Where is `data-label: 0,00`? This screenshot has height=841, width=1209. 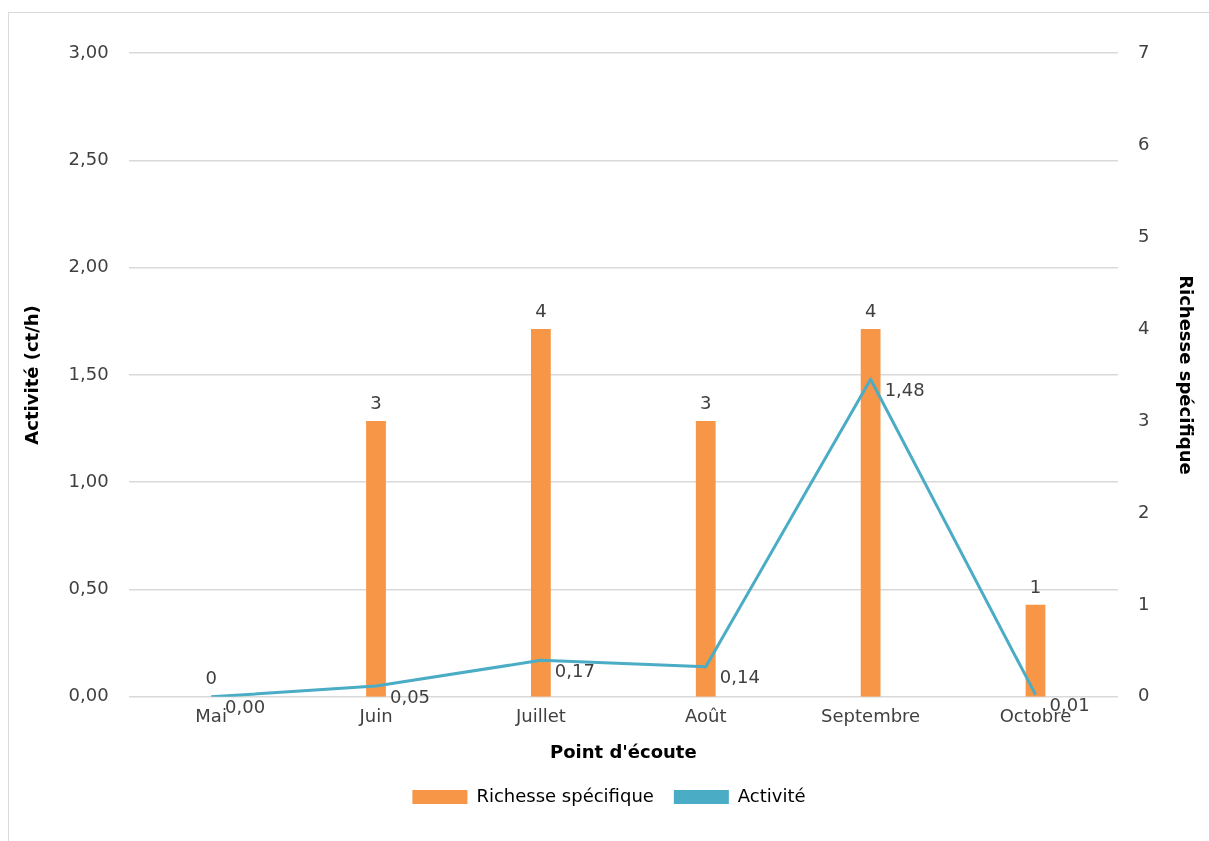 data-label: 0,00 is located at coordinates (245, 707).